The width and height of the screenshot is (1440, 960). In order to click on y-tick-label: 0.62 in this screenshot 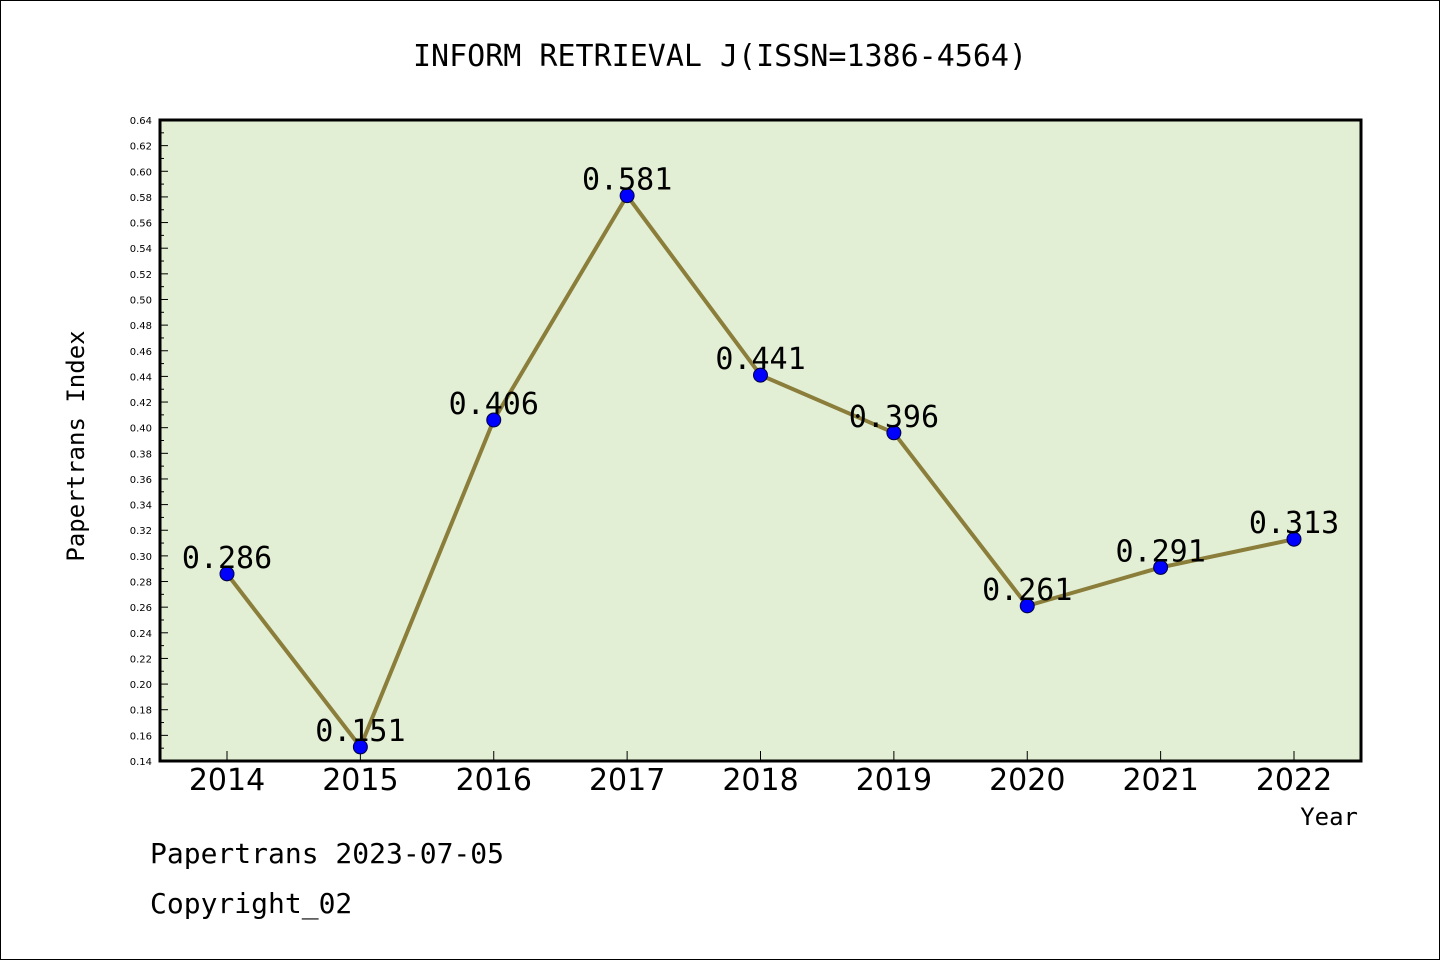, I will do `click(141, 147)`.